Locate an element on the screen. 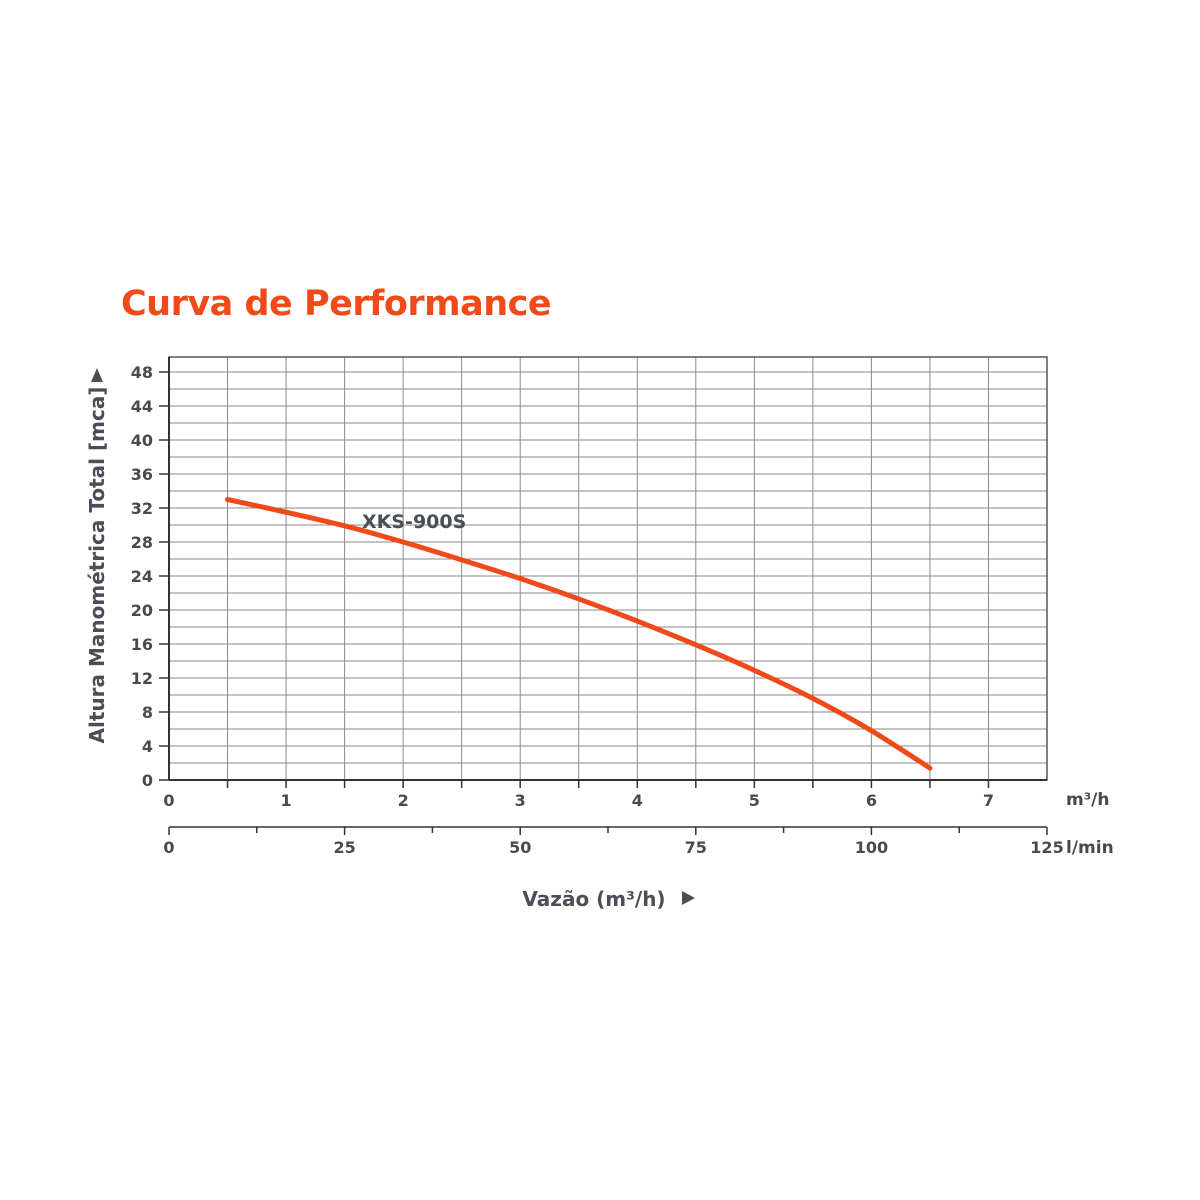  y-tick-label: 48 is located at coordinates (142, 372).